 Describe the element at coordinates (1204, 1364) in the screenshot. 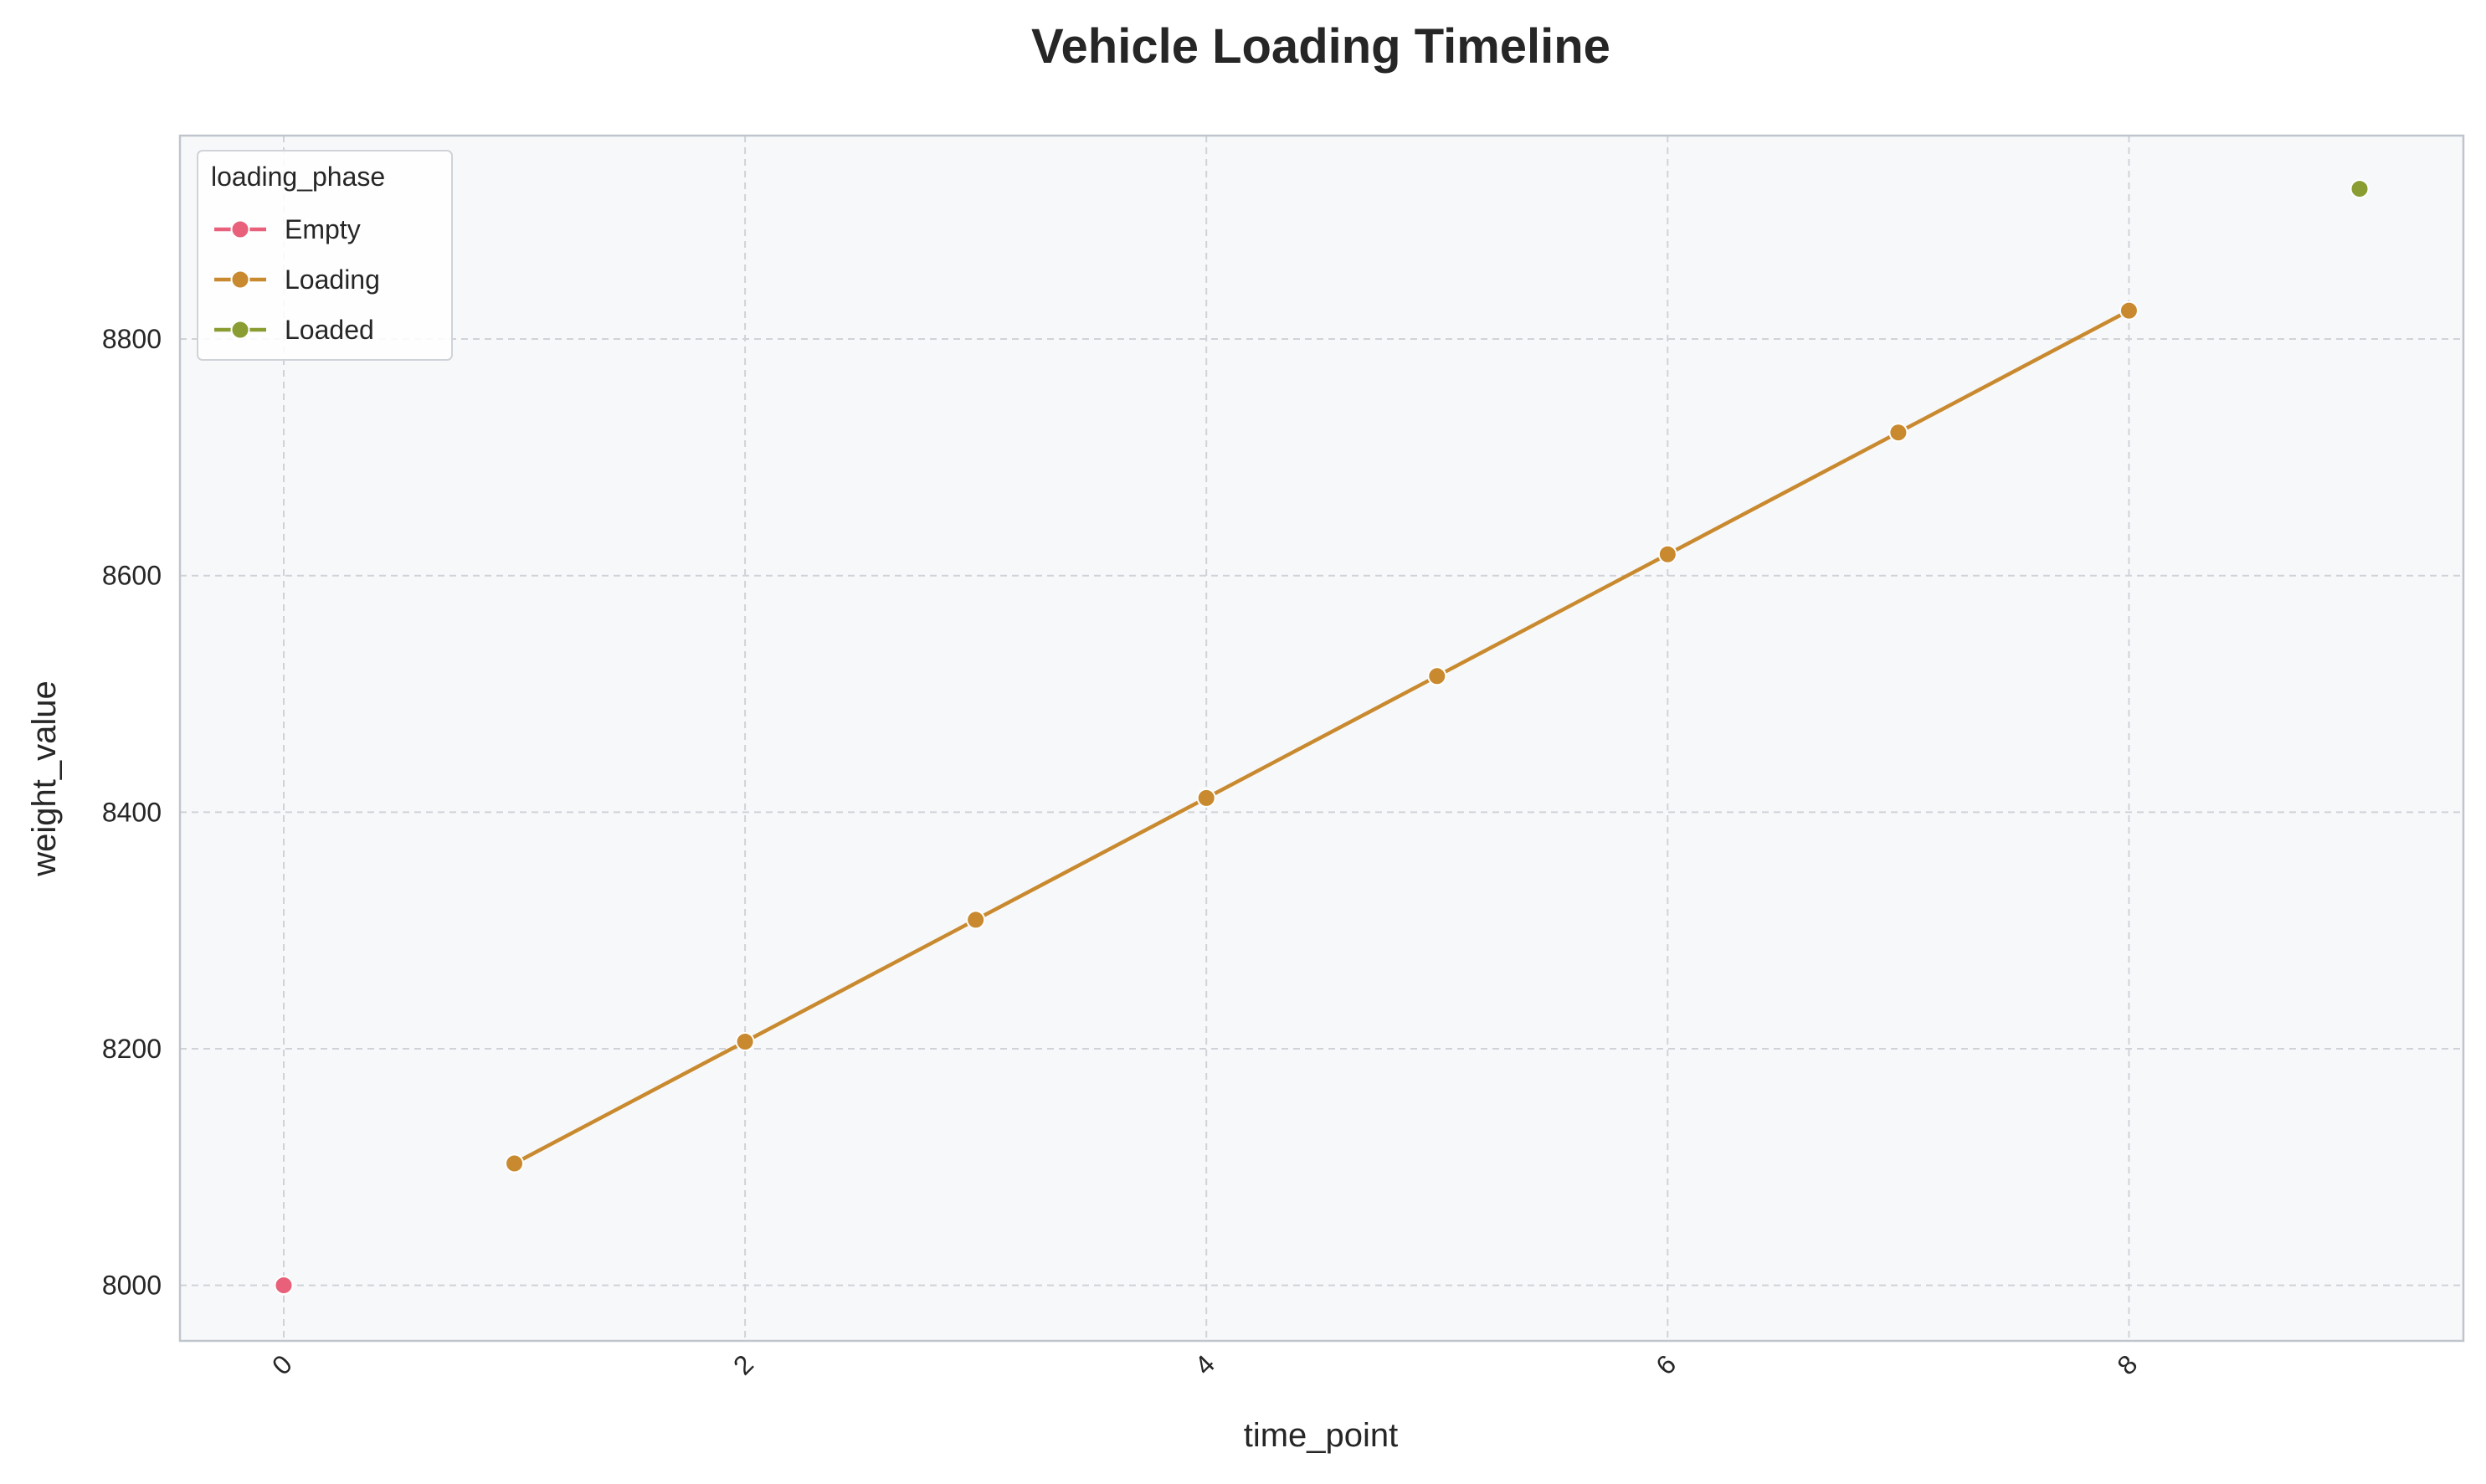

I see `x-tick-label: 4` at that location.